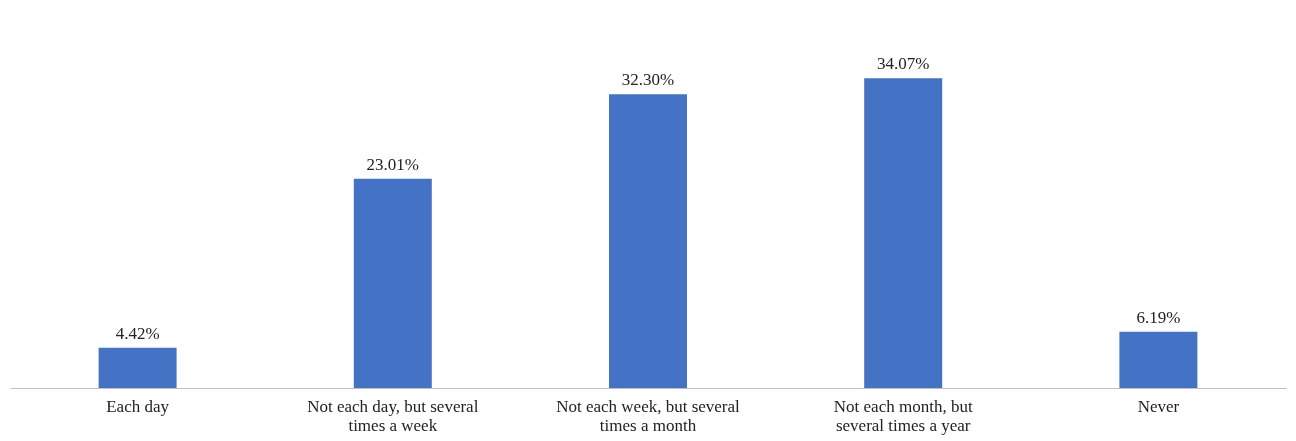 The height and width of the screenshot is (441, 1296). Describe the element at coordinates (1158, 406) in the screenshot. I see `x-tick-label: Never` at that location.